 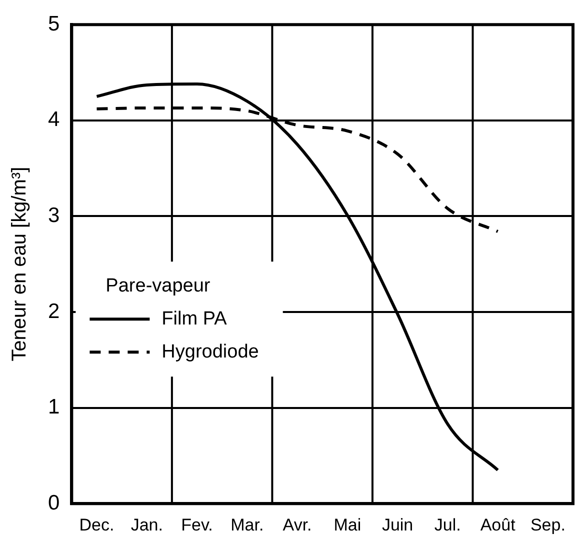 What do you see at coordinates (54, 311) in the screenshot?
I see `y-tick-label: 2` at bounding box center [54, 311].